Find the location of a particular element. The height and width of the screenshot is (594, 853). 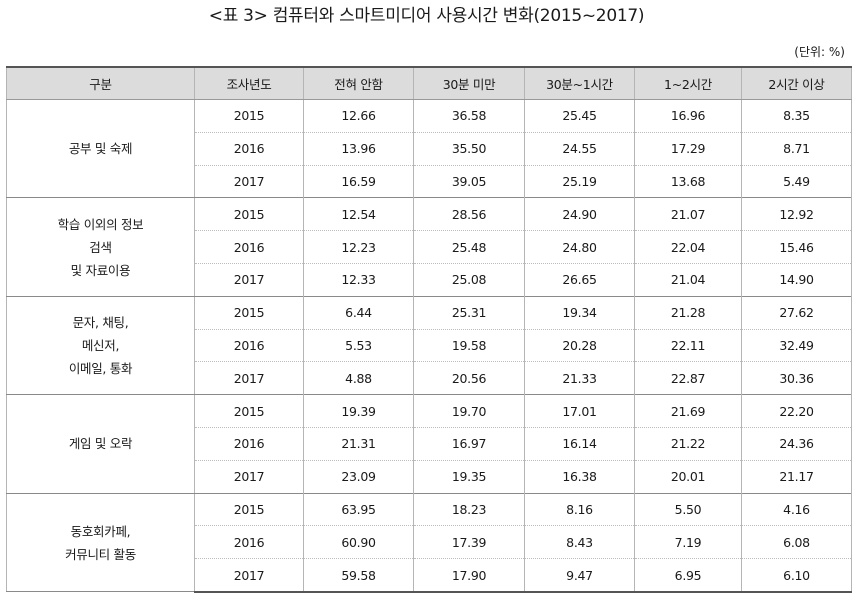

value-none-cell: 60.90 is located at coordinates (358, 542).